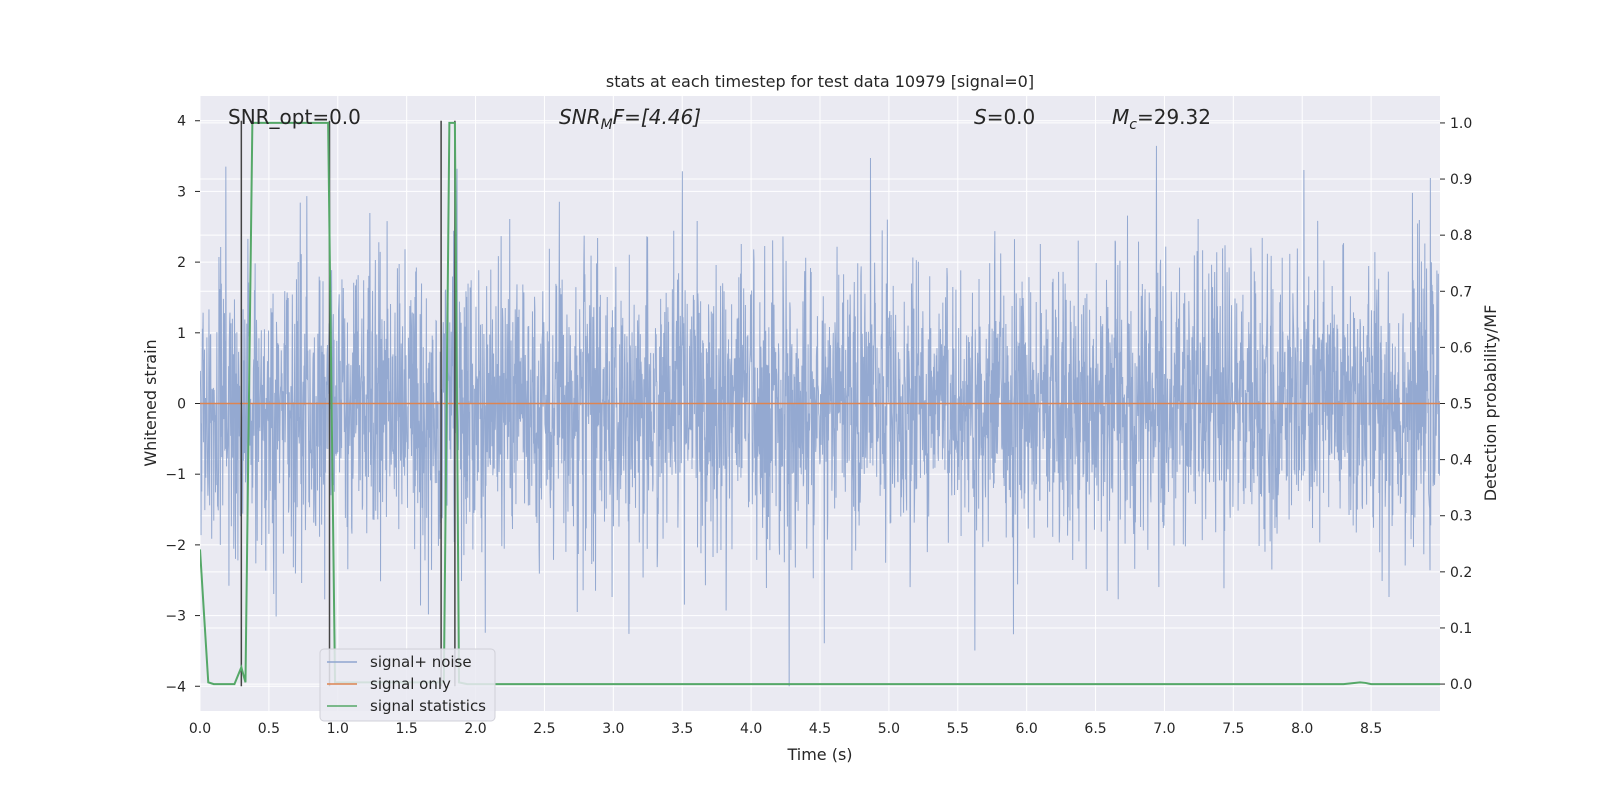  I want to click on y-right-tick-label: 0.9, so click(1461, 180).